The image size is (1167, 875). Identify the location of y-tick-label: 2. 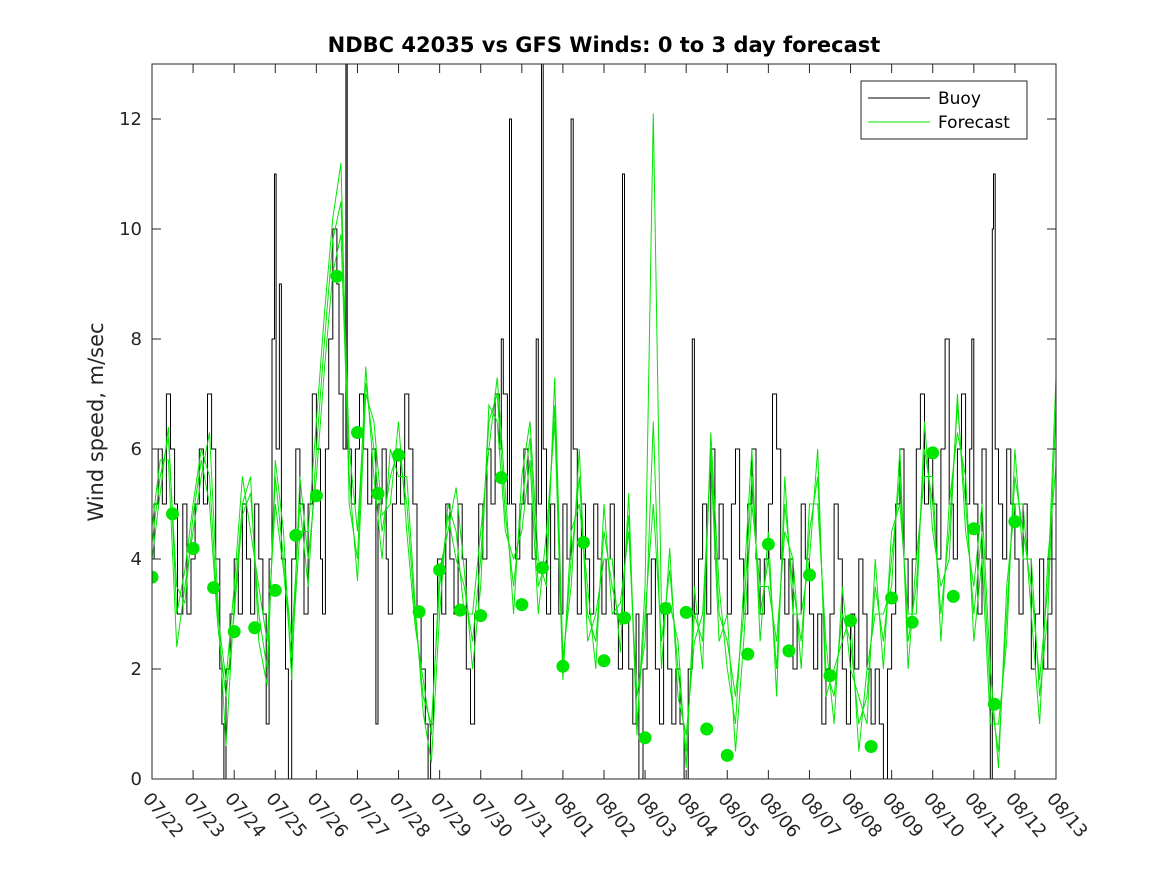
(136, 669).